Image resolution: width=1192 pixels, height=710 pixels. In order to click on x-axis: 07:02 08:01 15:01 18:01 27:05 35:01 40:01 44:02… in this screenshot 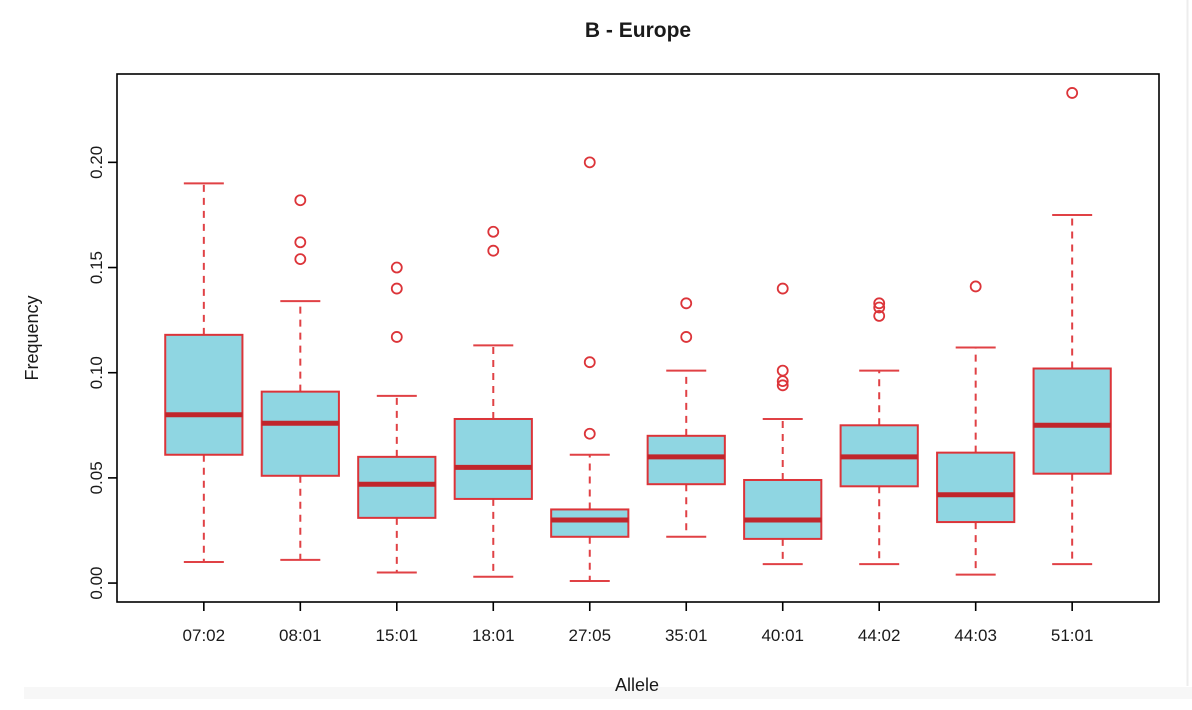, I will do `click(638, 623)`.